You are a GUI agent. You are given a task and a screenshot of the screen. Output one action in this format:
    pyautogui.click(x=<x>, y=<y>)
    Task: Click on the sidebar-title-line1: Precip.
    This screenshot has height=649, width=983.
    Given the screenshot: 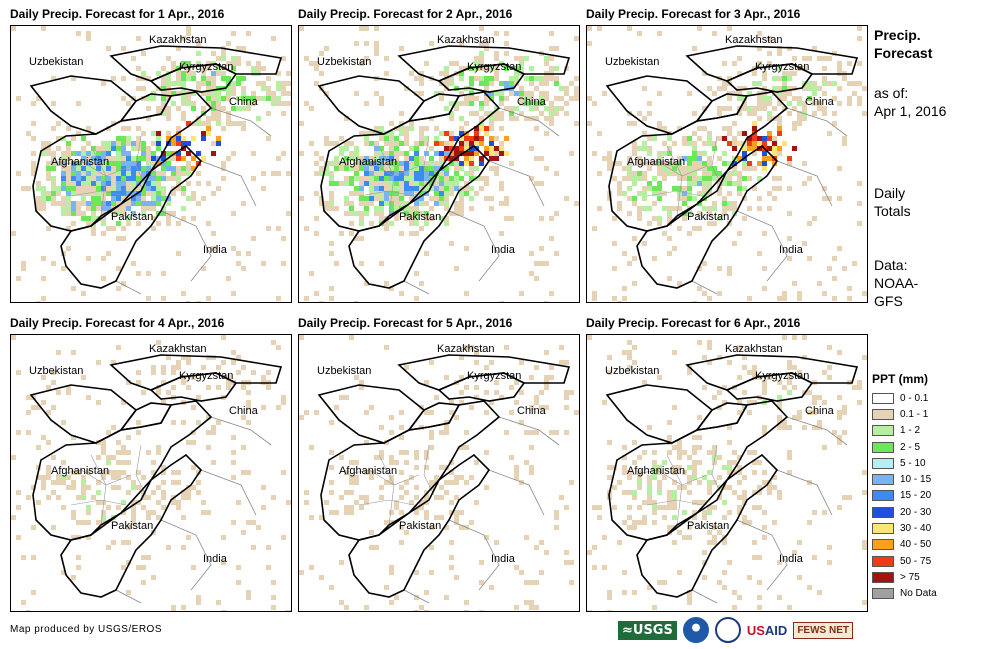 What is the action you would take?
    pyautogui.click(x=897, y=35)
    